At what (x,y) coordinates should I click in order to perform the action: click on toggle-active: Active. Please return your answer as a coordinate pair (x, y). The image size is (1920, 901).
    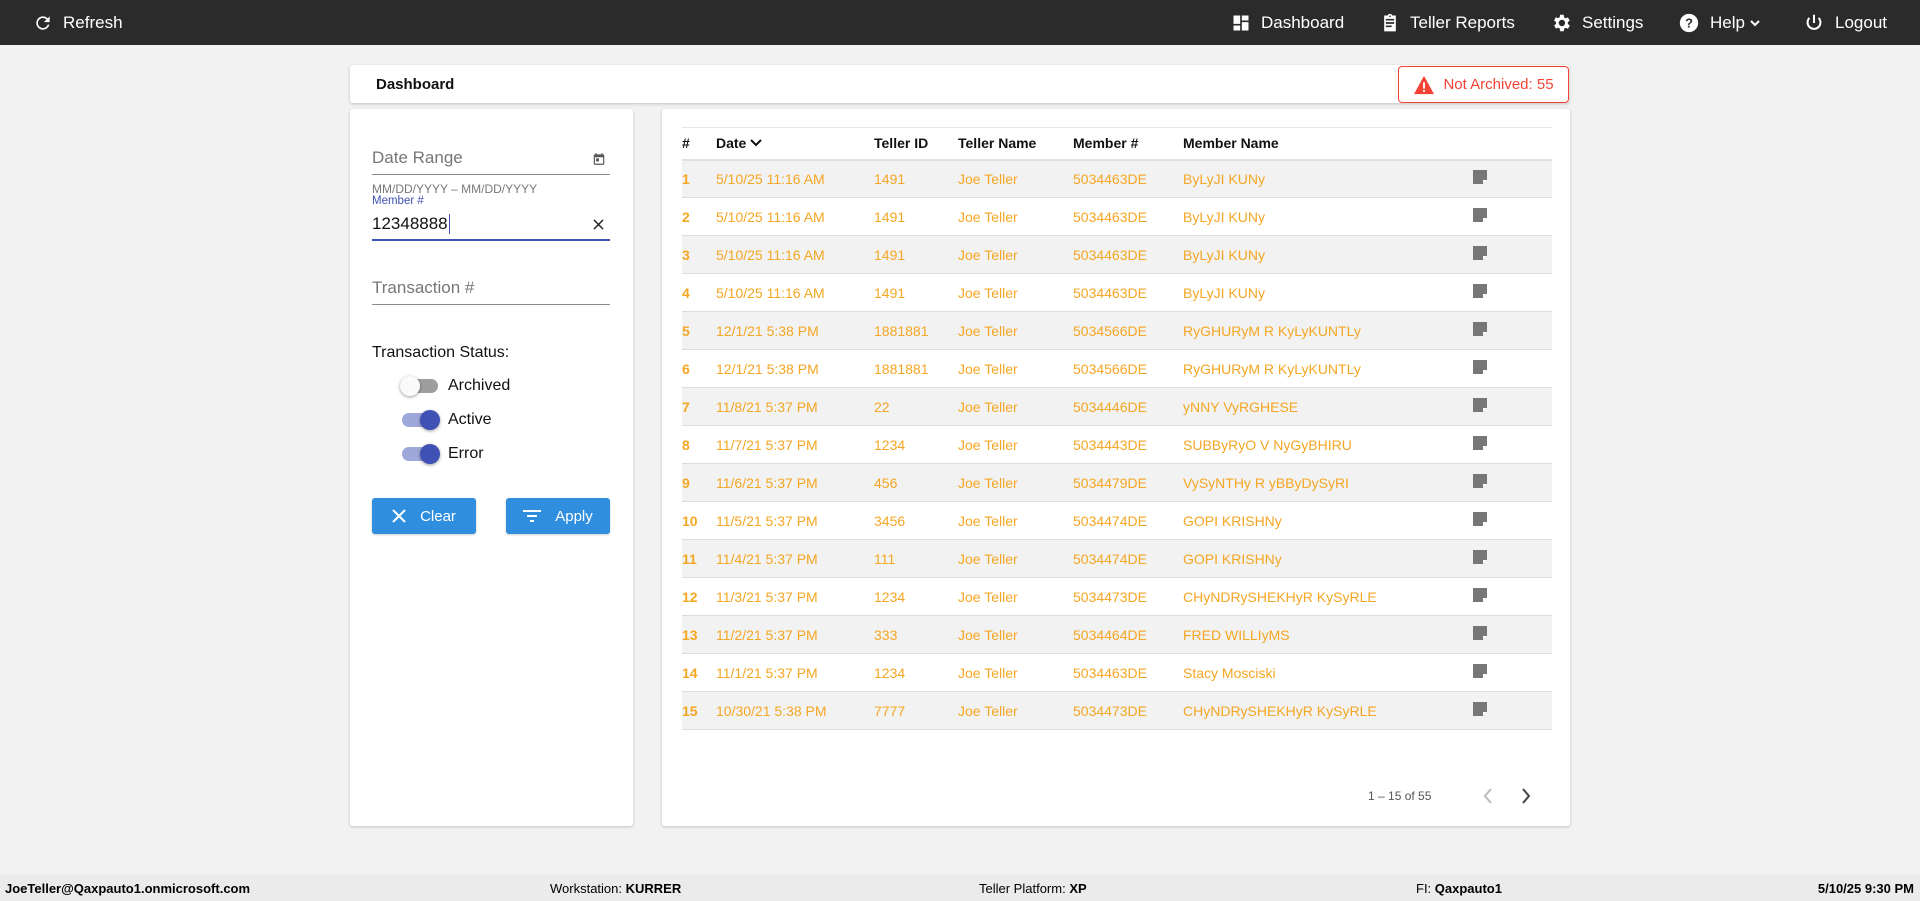
    Looking at the image, I should click on (447, 420).